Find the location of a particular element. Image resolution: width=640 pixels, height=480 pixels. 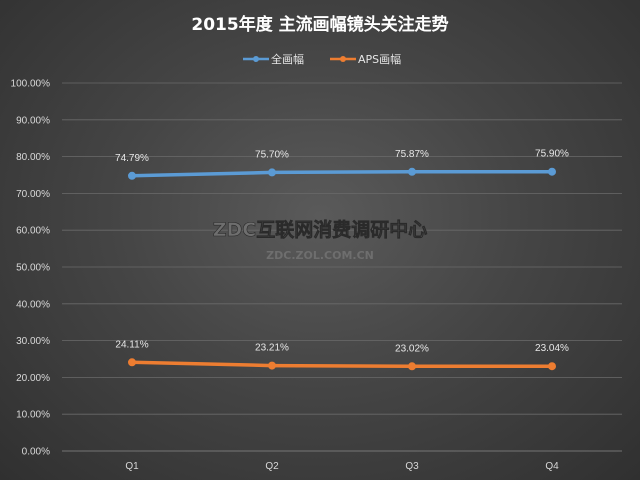

data-label: 23.02% is located at coordinates (412, 348).